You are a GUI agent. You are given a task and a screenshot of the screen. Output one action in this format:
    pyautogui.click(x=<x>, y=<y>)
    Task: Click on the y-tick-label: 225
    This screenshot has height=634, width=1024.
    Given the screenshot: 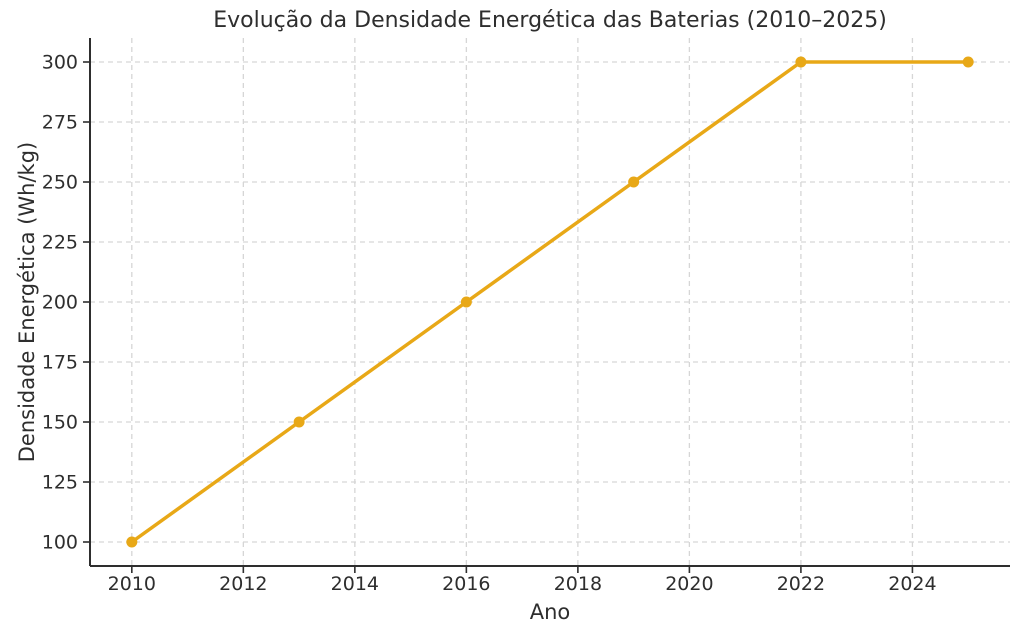 What is the action you would take?
    pyautogui.click(x=60, y=243)
    